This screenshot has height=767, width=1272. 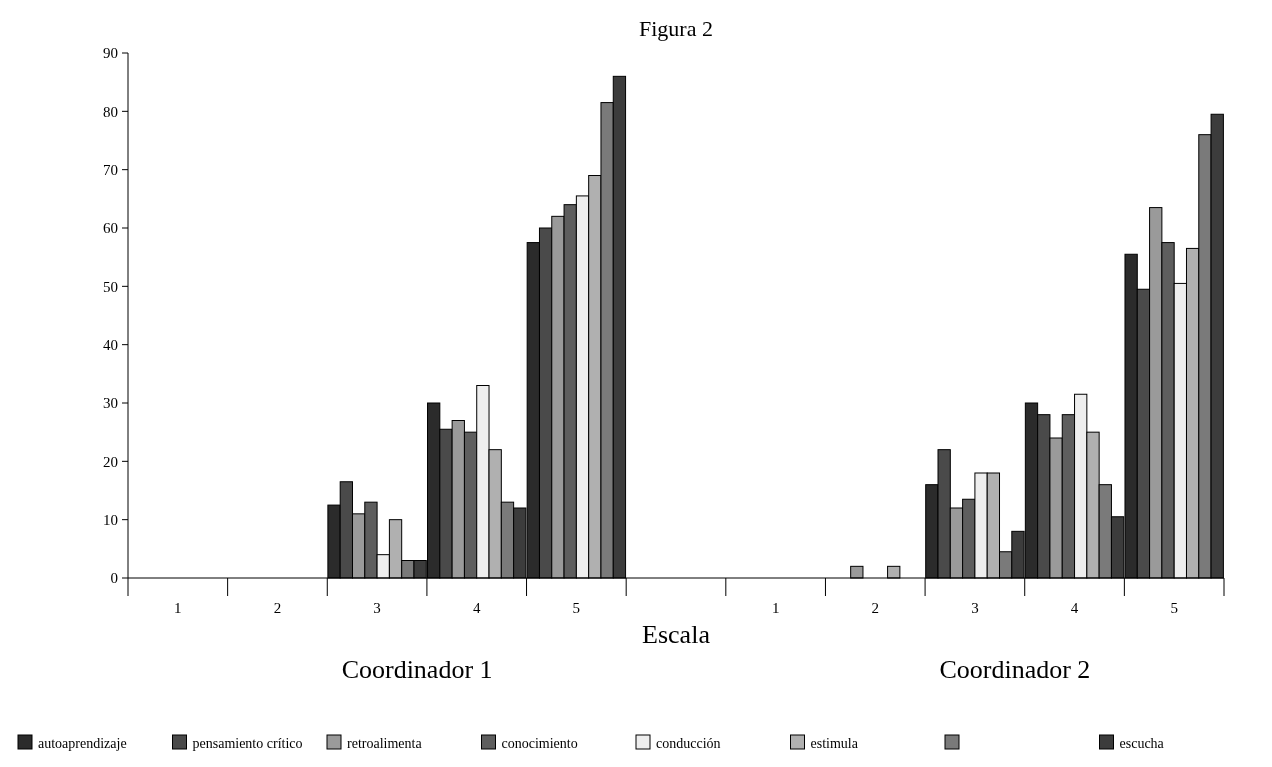 I want to click on legend-label: escucha, so click(x=1142, y=743).